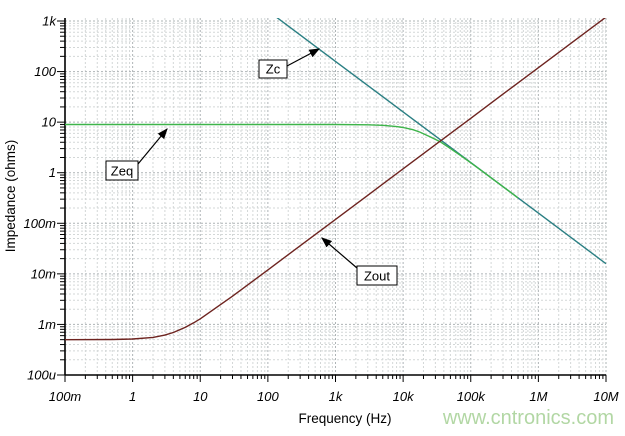 This screenshot has width=625, height=436. What do you see at coordinates (472, 396) in the screenshot?
I see `x-tick-label: 100k` at bounding box center [472, 396].